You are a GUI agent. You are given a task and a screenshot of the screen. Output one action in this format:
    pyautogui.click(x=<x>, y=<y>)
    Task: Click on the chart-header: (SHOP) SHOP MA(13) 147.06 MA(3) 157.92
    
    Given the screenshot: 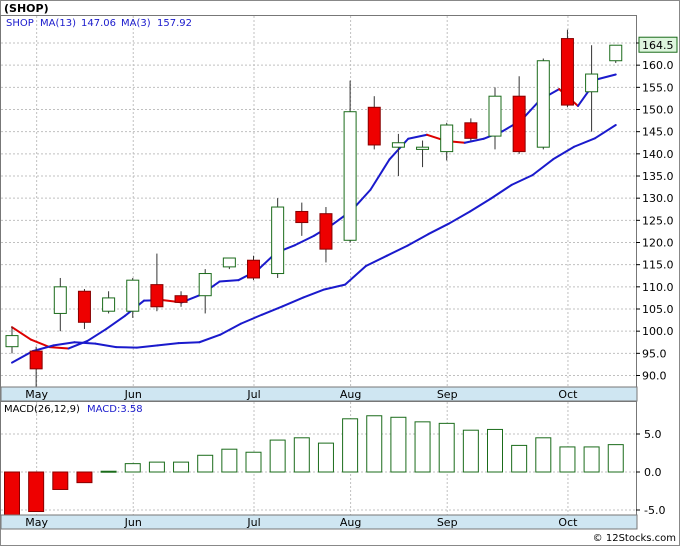 What is the action you would take?
    pyautogui.click(x=96, y=15)
    